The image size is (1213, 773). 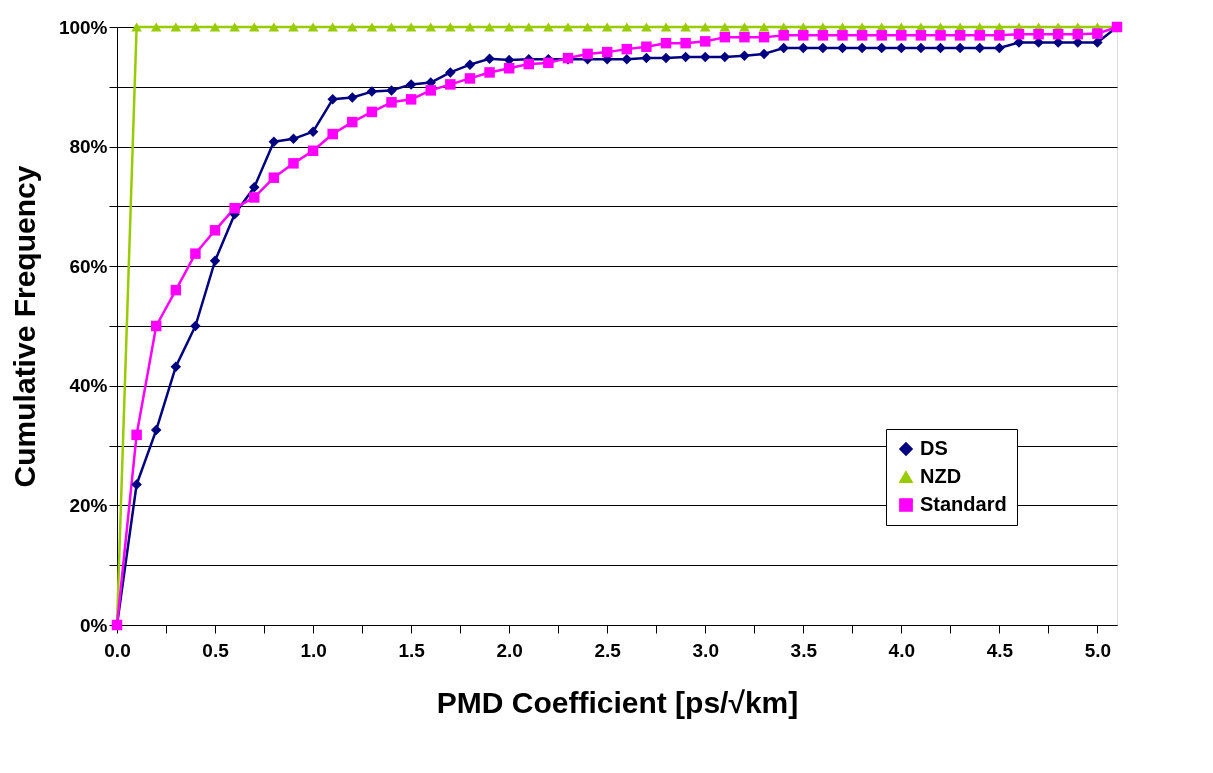 What do you see at coordinates (94, 625) in the screenshot?
I see `y-tick-label: 0%` at bounding box center [94, 625].